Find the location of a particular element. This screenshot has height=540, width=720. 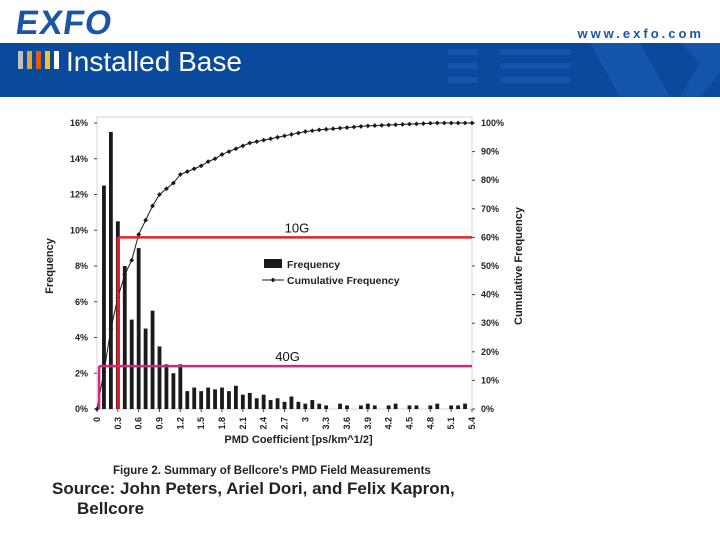

x-tick-label: 1.2 is located at coordinates (180, 423).